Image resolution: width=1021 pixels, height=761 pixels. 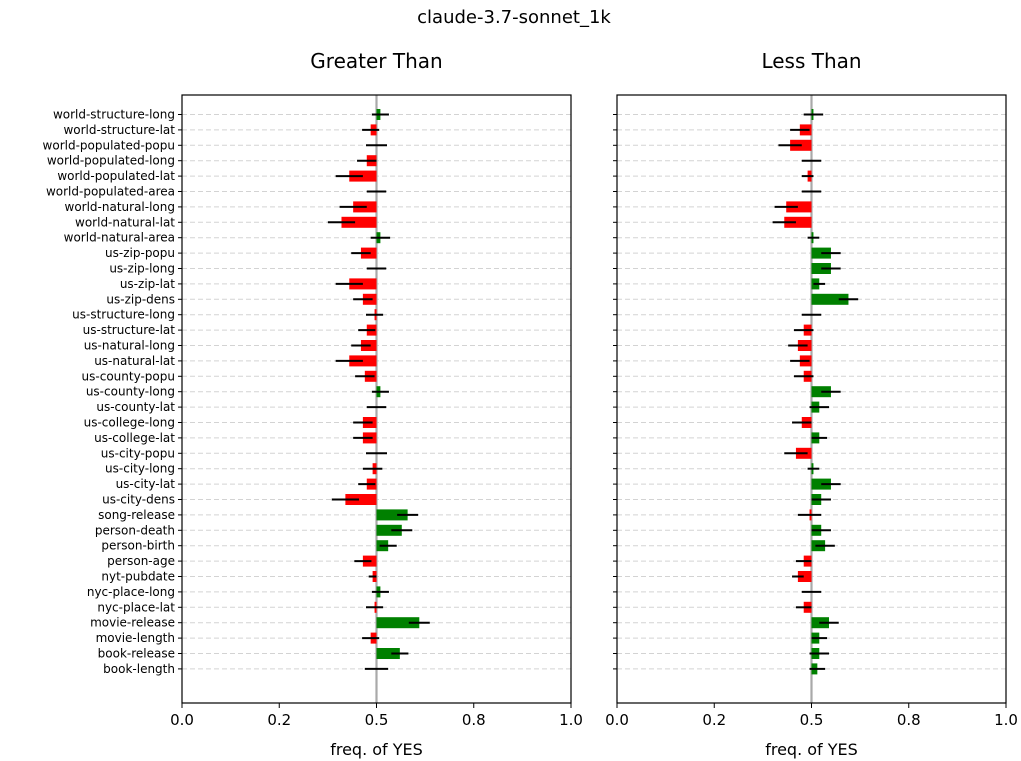 I want to click on bar-book-release, so click(x=388, y=653).